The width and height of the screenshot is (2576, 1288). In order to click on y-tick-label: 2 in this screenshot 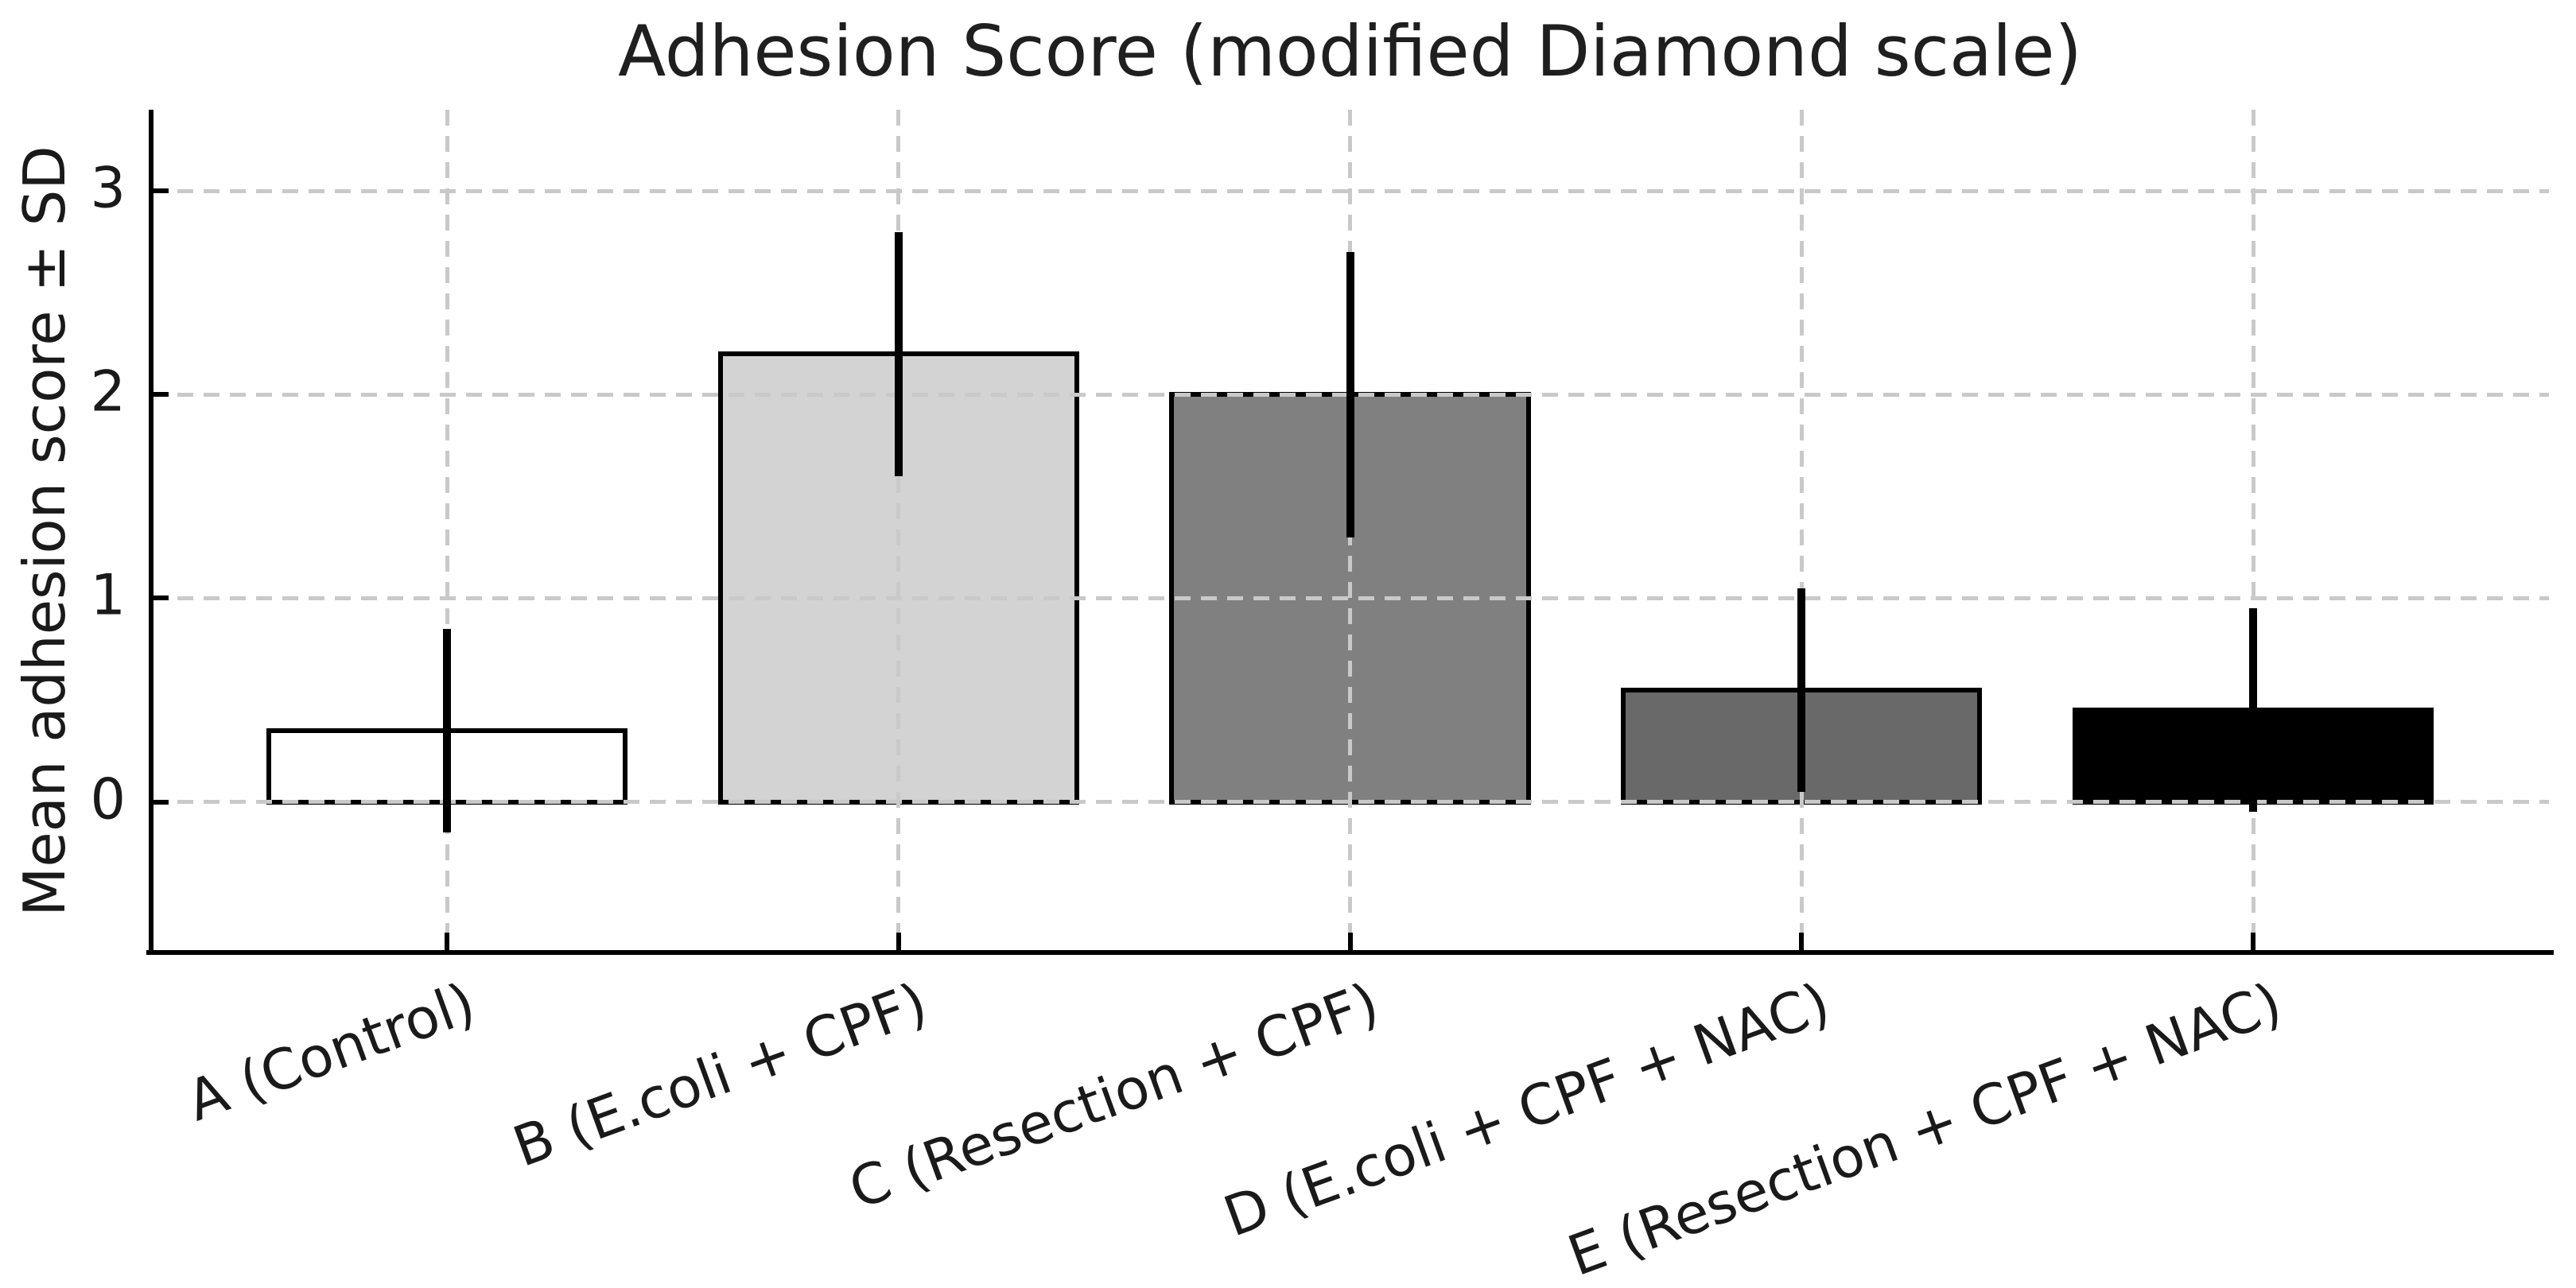, I will do `click(108, 392)`.